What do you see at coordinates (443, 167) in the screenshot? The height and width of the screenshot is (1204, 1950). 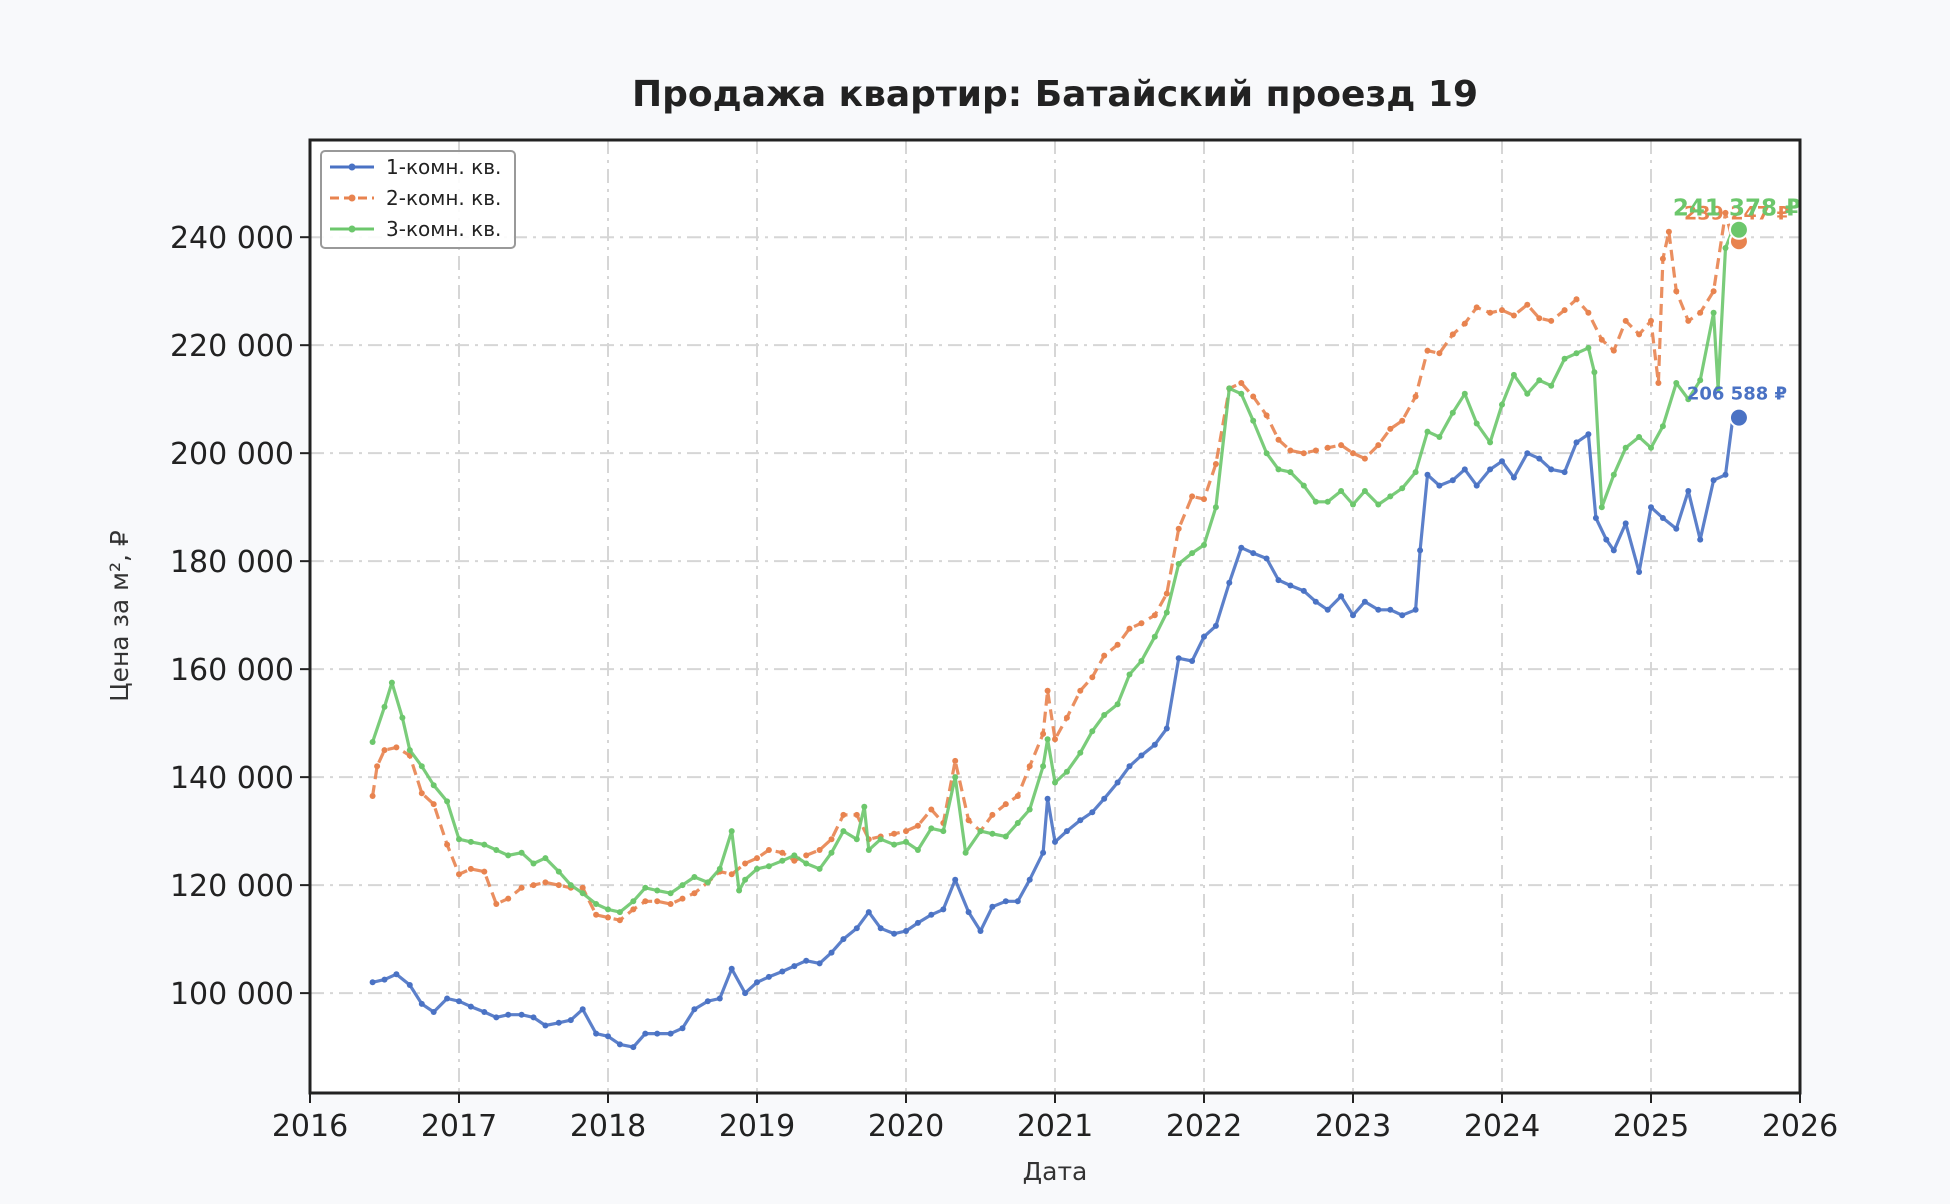 I see `legend-label: 1-комн. кв.` at bounding box center [443, 167].